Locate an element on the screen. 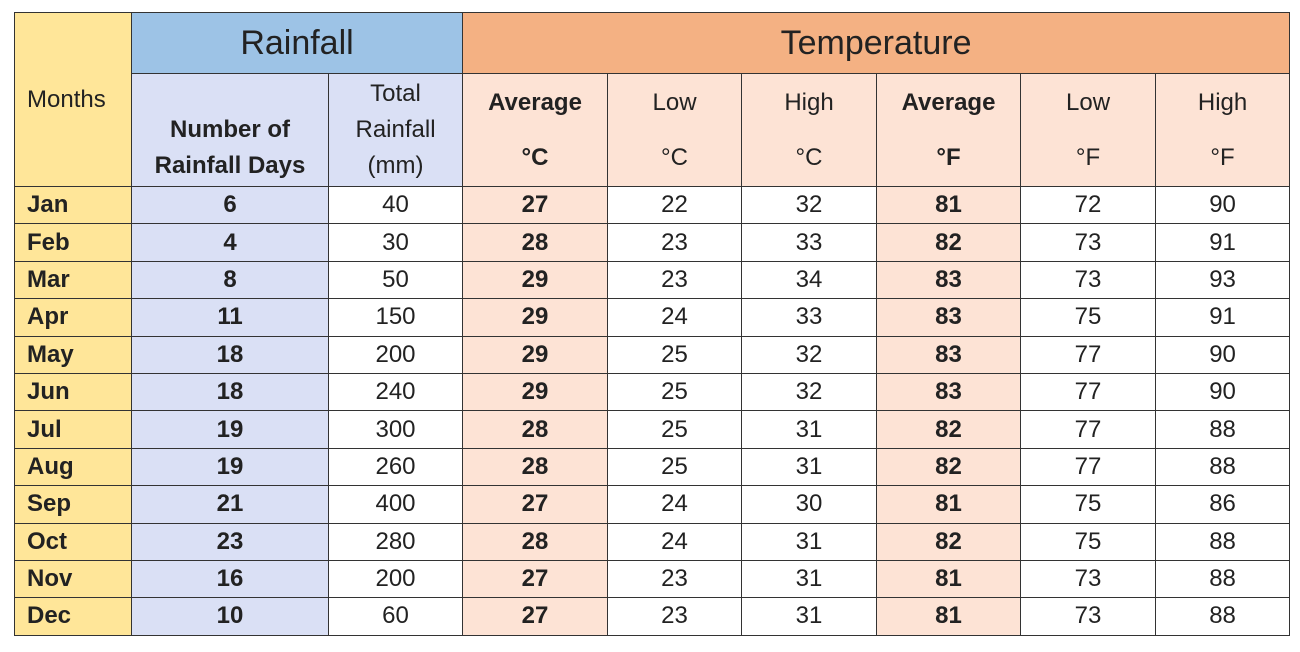  header-line: (mm) is located at coordinates (395, 165).